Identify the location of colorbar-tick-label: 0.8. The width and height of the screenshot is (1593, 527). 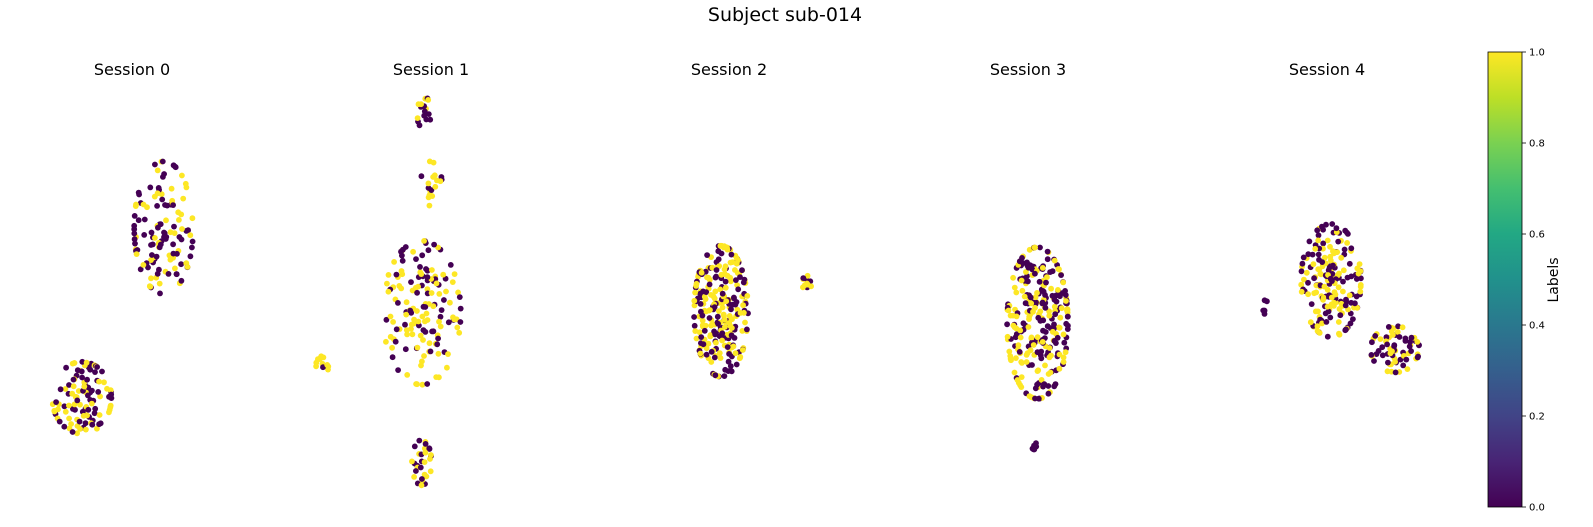
(1537, 144).